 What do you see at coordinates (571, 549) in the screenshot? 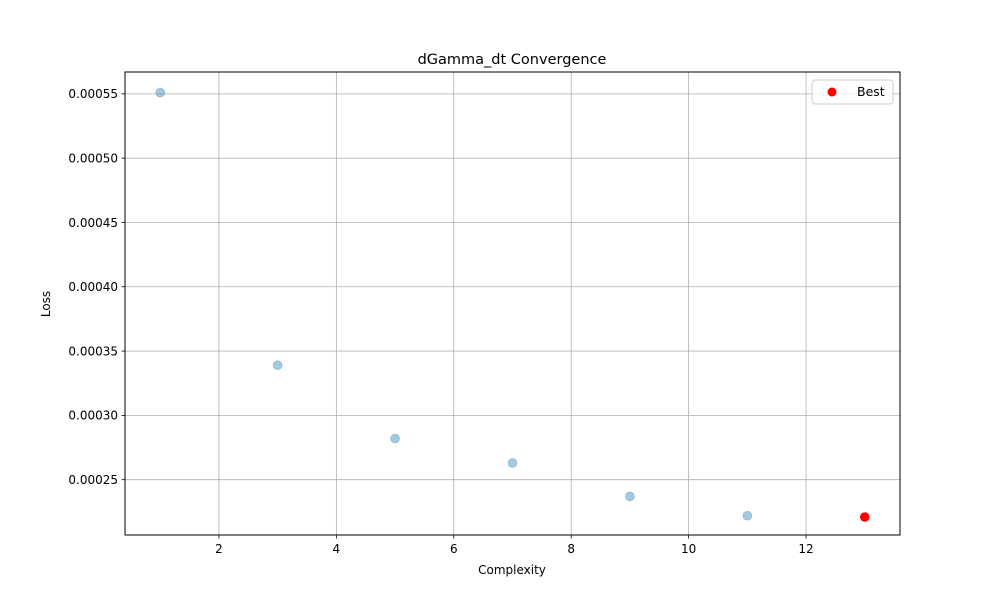
I see `x-tick-label: 8` at bounding box center [571, 549].